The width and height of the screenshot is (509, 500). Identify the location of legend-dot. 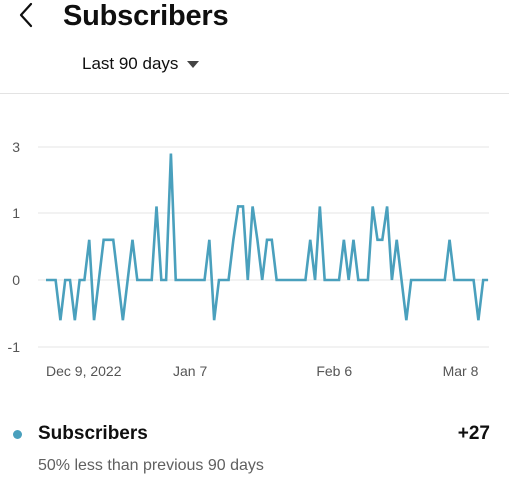
(17, 434).